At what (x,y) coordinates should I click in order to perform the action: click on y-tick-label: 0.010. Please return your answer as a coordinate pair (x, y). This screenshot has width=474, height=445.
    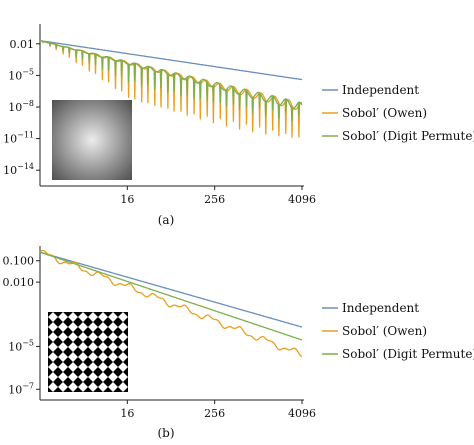
    Looking at the image, I should click on (19, 282).